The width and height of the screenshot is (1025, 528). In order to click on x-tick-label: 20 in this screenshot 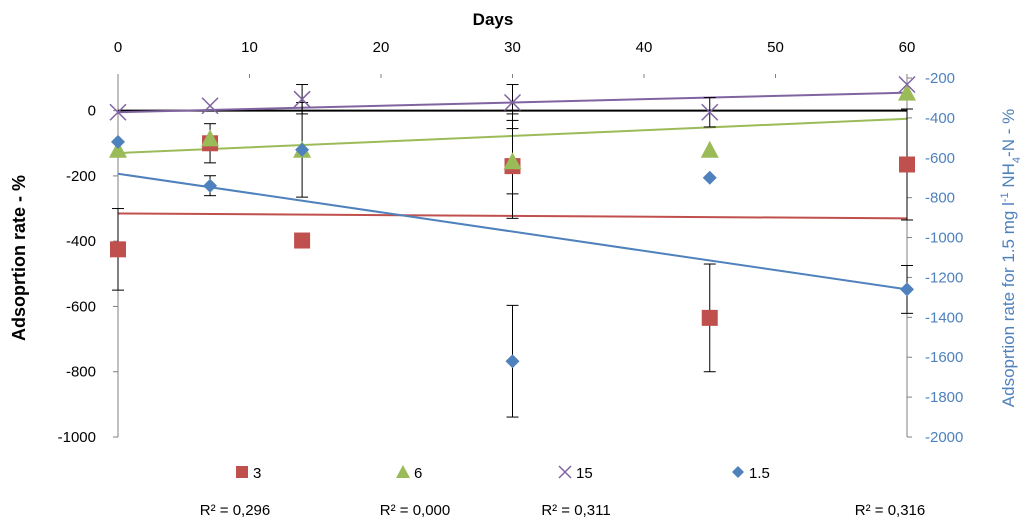, I will do `click(381, 47)`.